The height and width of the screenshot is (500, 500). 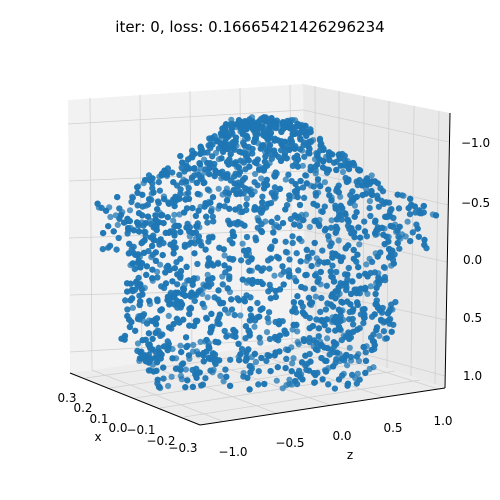 I want to click on x-tick-label: −0.1, so click(x=140, y=430).